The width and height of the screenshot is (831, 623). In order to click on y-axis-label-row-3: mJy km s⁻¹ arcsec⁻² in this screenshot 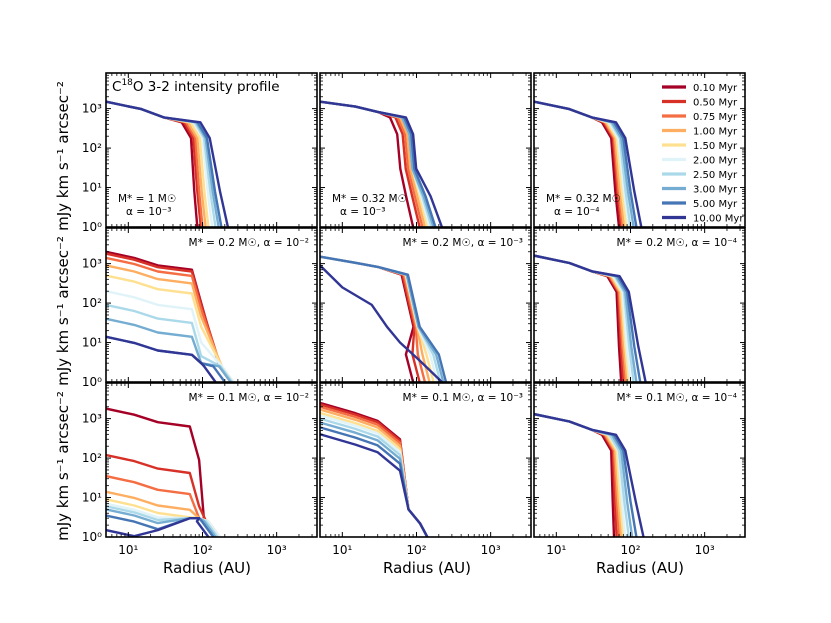, I will do `click(63, 466)`.